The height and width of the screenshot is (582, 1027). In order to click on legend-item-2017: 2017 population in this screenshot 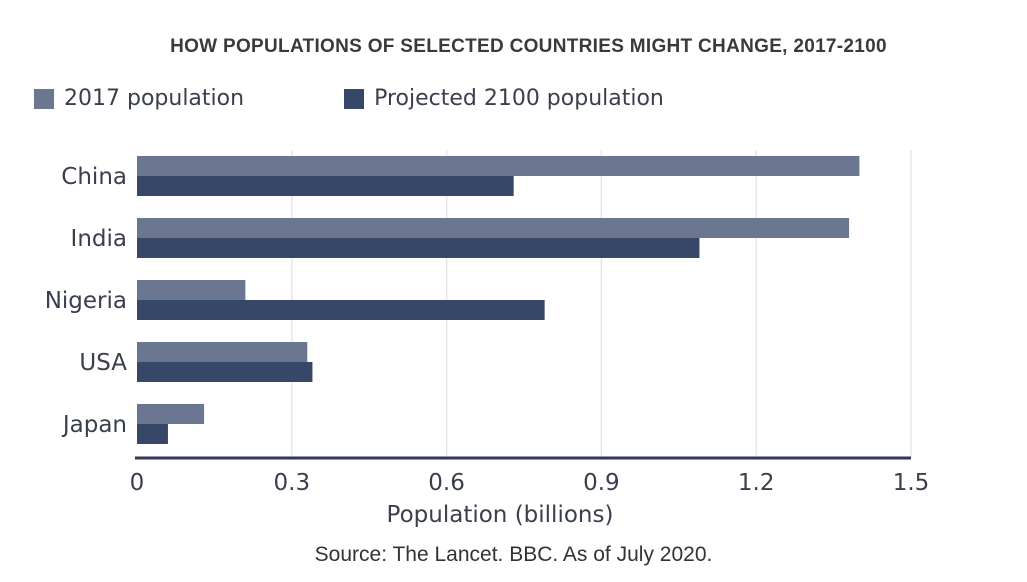, I will do `click(139, 98)`.